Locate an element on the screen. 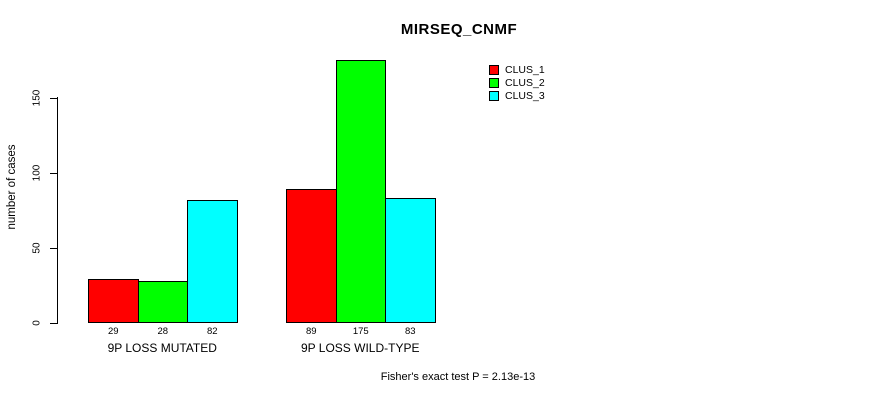 Image resolution: width=890 pixels, height=400 pixels. chart-title: MIRSEQ_CNMF is located at coordinates (459, 29).